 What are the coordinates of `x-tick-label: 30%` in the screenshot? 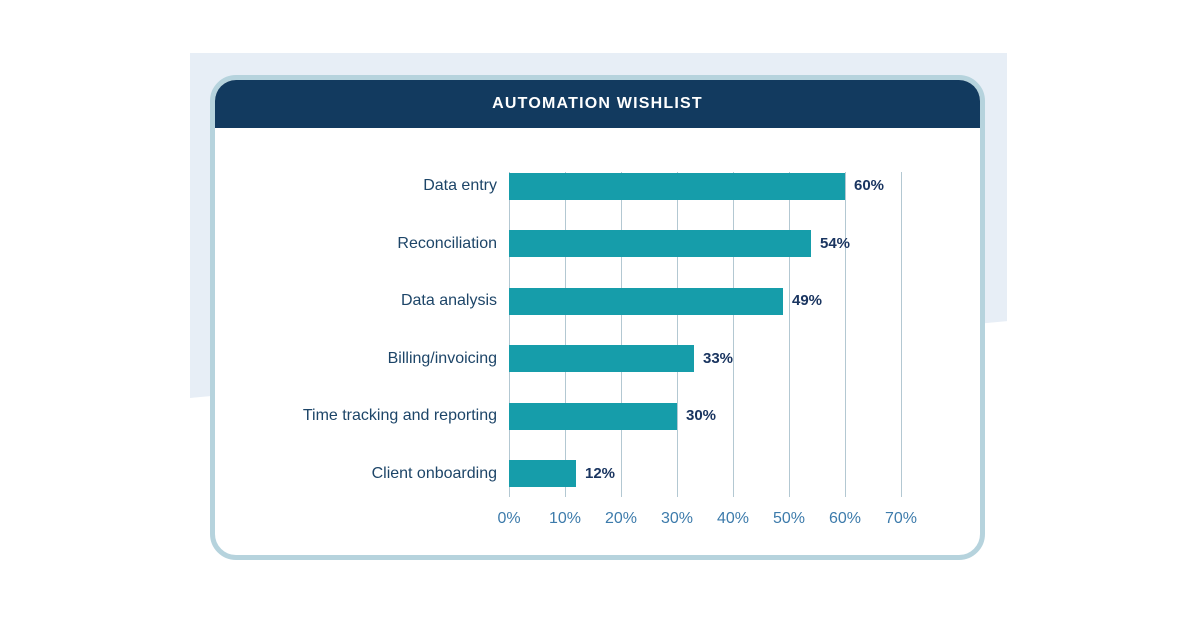 It's located at (677, 518).